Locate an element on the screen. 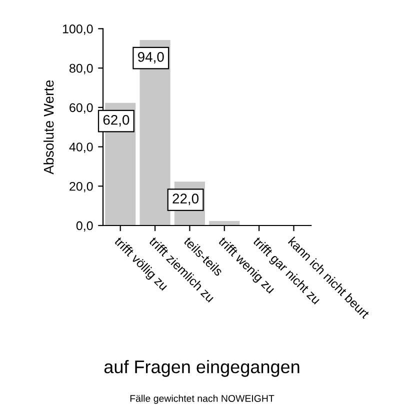 The height and width of the screenshot is (410, 404). y-tick-label: 80,0 is located at coordinates (81, 69).